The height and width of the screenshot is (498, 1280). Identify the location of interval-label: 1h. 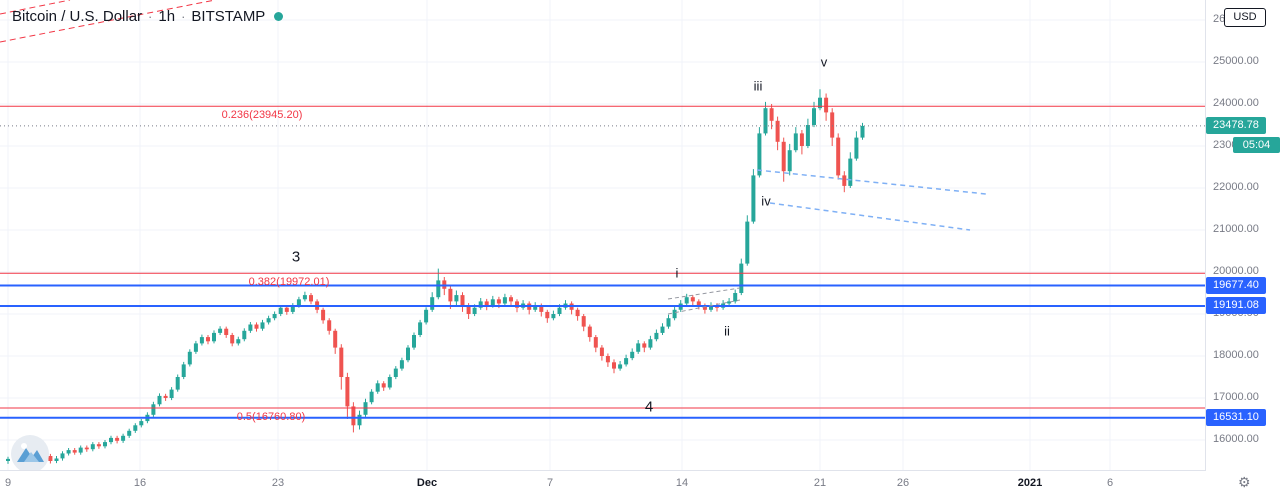
(167, 16).